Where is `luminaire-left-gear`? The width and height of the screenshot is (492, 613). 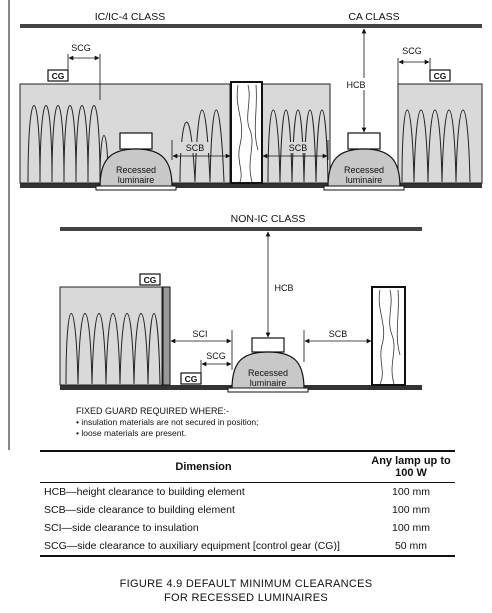
luminaire-left-gear is located at coordinates (136, 141).